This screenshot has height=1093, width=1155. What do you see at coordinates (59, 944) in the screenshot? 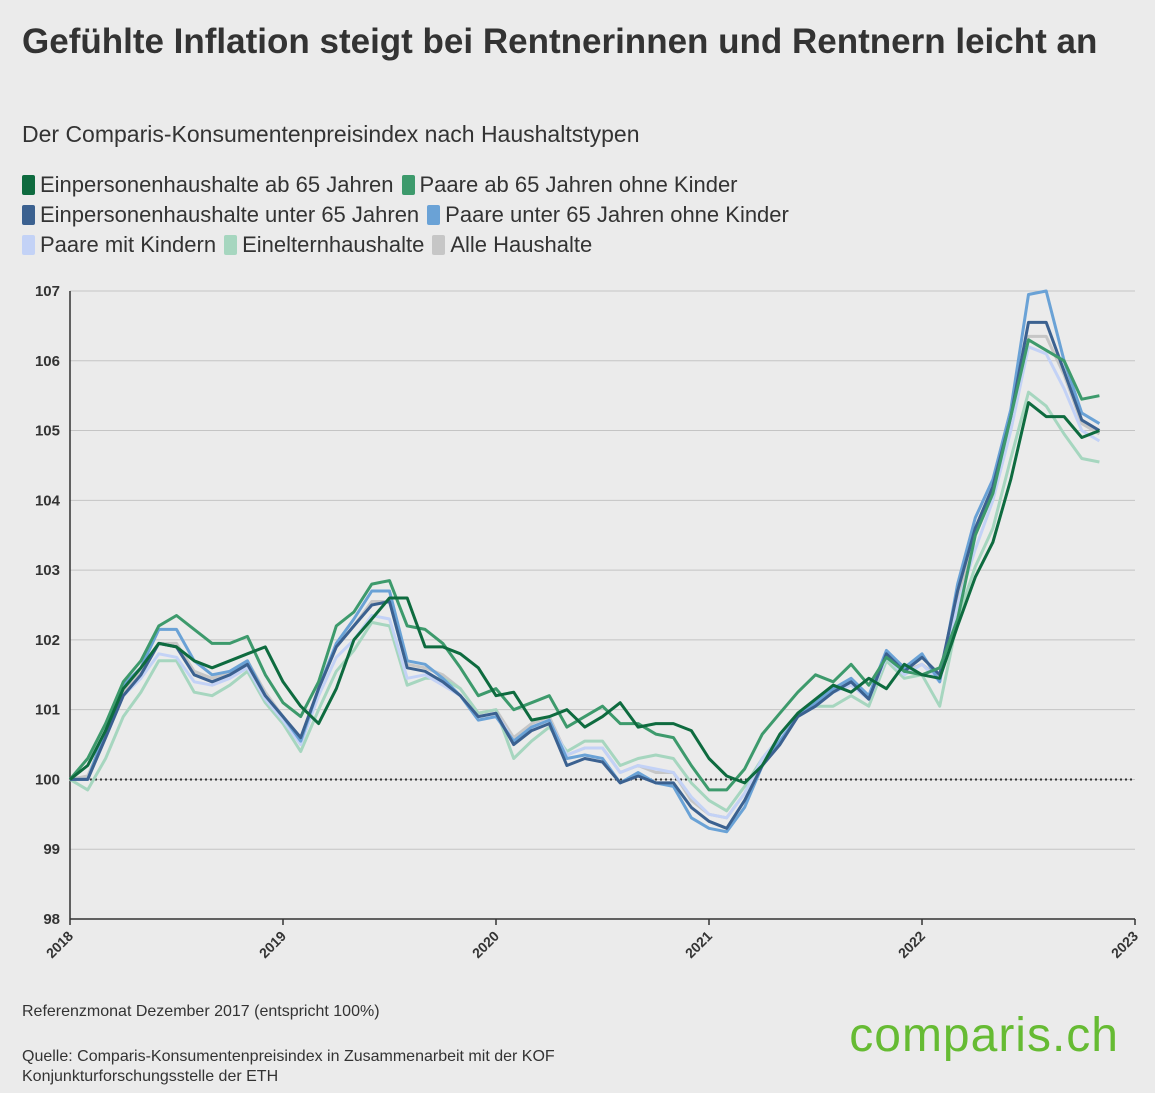
I see `x-tick-label: 2018` at bounding box center [59, 944].